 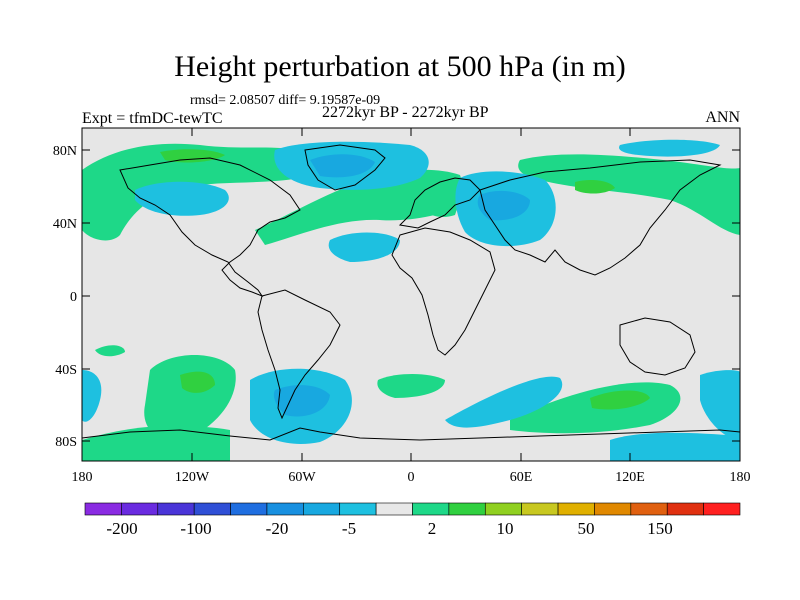 What do you see at coordinates (720, 405) in the screenshot?
I see `contour-blue-dateline-east` at bounding box center [720, 405].